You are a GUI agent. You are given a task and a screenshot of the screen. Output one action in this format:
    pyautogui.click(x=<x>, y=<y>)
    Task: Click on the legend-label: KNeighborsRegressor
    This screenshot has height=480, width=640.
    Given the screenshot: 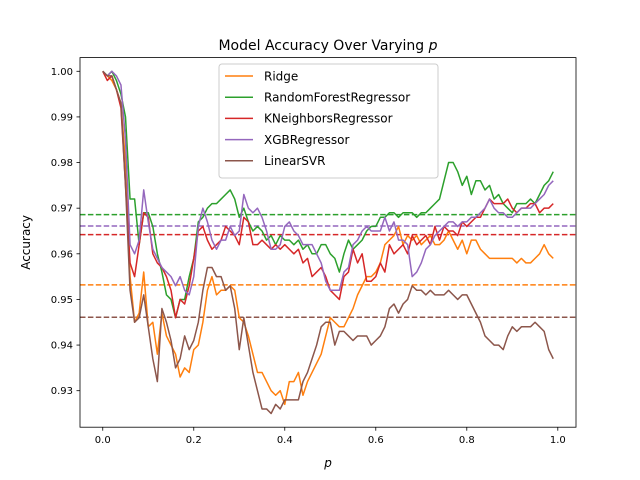 What is the action you would take?
    pyautogui.click(x=328, y=119)
    